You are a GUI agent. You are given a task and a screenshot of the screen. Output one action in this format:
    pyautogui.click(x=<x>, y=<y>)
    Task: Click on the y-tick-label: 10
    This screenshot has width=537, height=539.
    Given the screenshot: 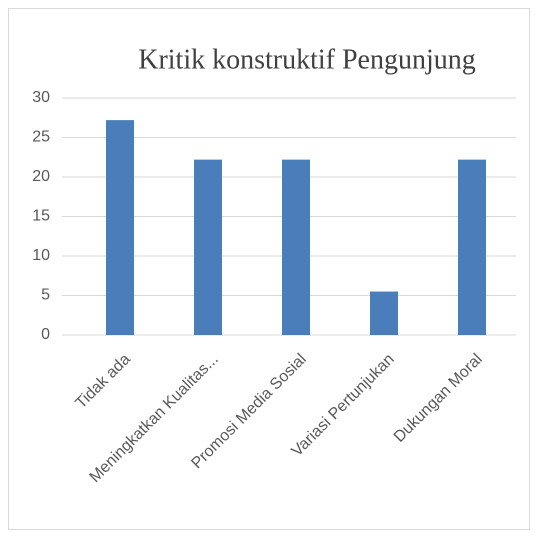 What is the action you would take?
    pyautogui.click(x=41, y=255)
    